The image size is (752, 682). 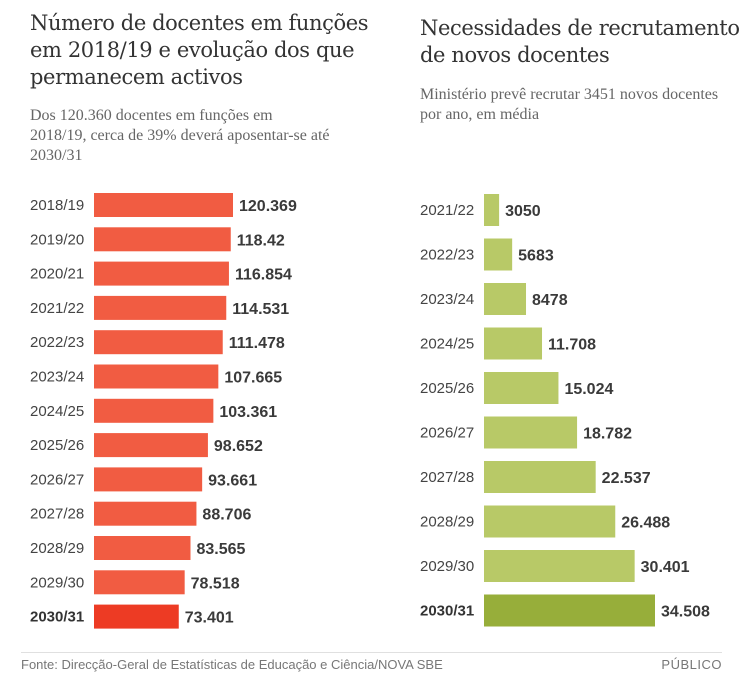 What do you see at coordinates (685, 612) in the screenshot?
I see `value-label: 34.508` at bounding box center [685, 612].